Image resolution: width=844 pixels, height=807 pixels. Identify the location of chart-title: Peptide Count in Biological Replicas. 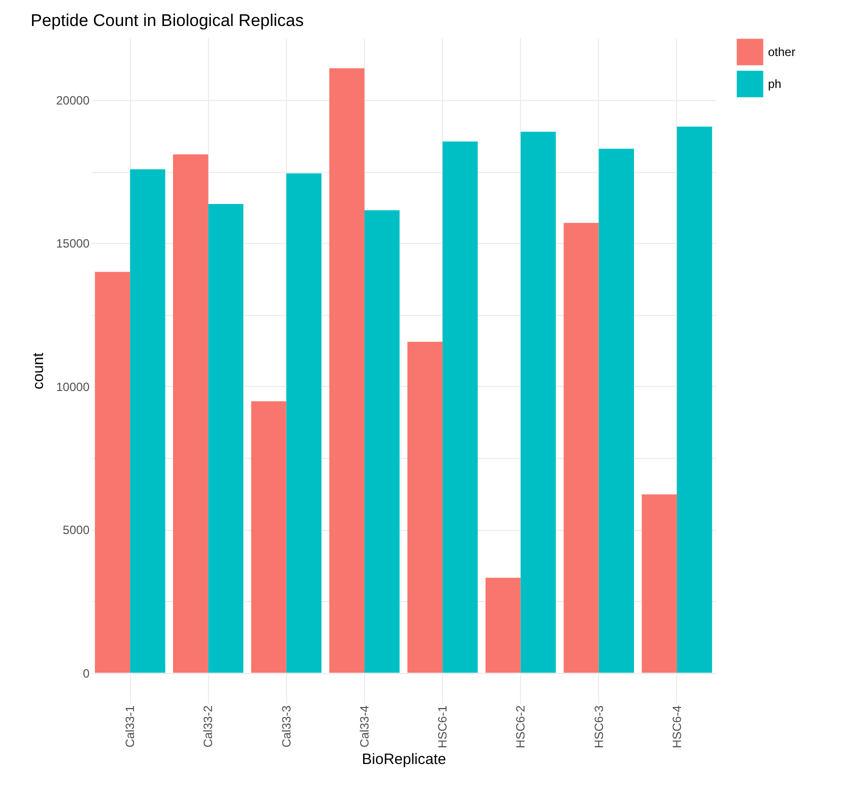
(167, 20).